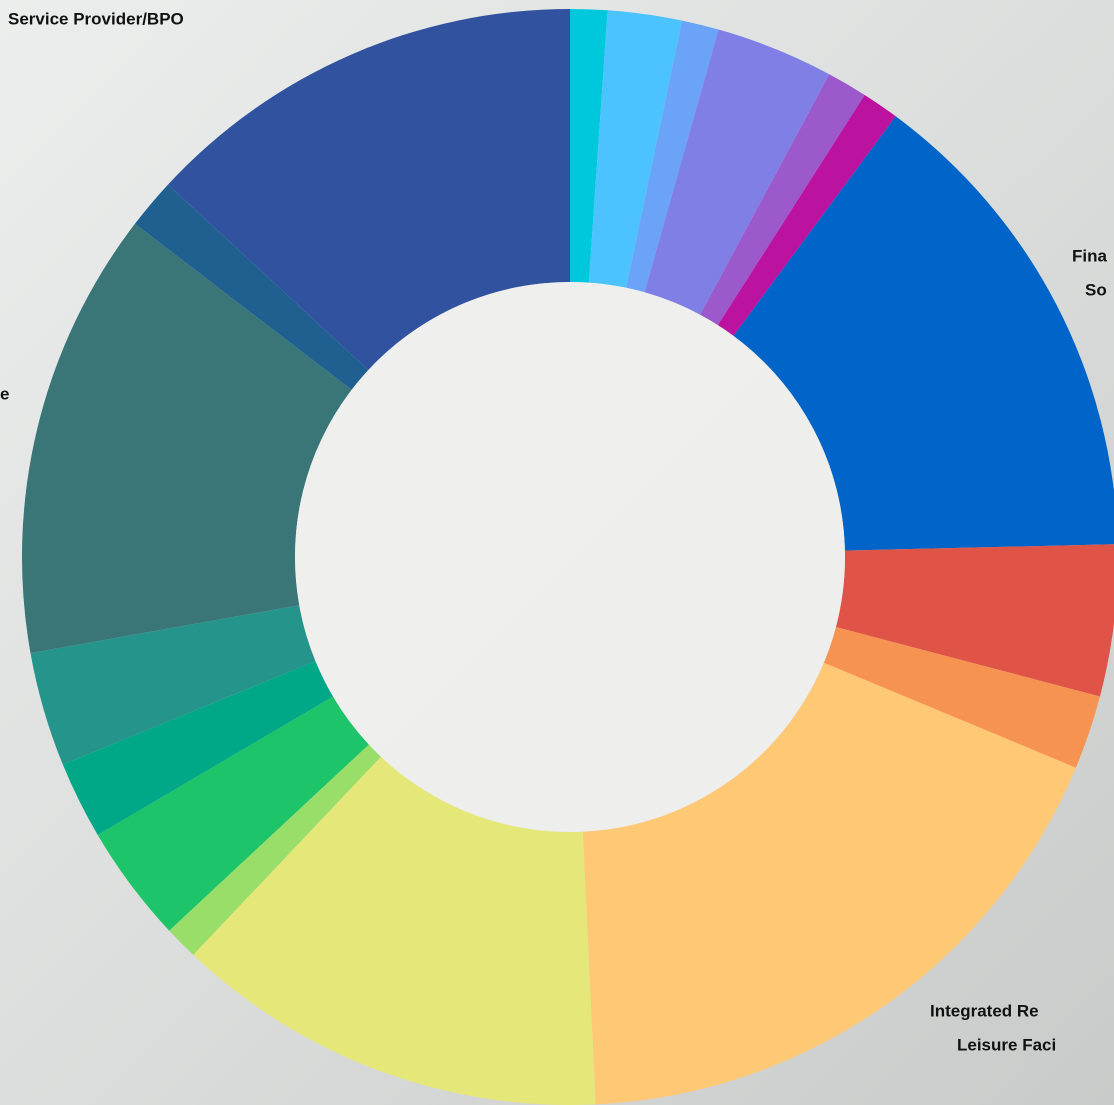  I want to click on slice-label: So, so click(1096, 289).